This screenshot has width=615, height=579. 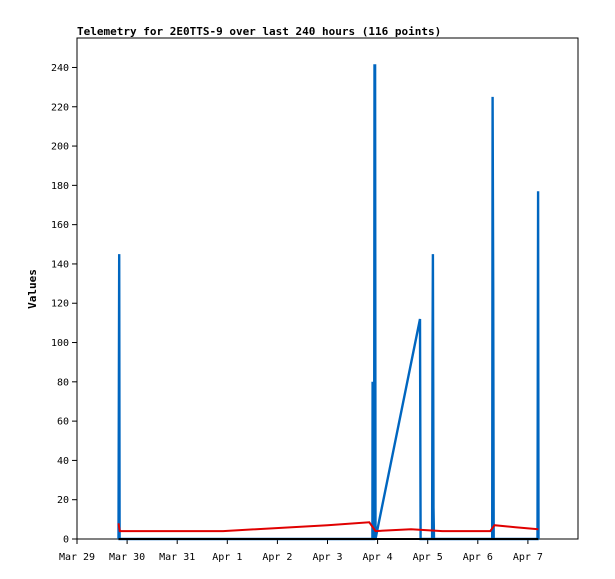 What do you see at coordinates (32, 289) in the screenshot?
I see `y-axis-label: Values` at bounding box center [32, 289].